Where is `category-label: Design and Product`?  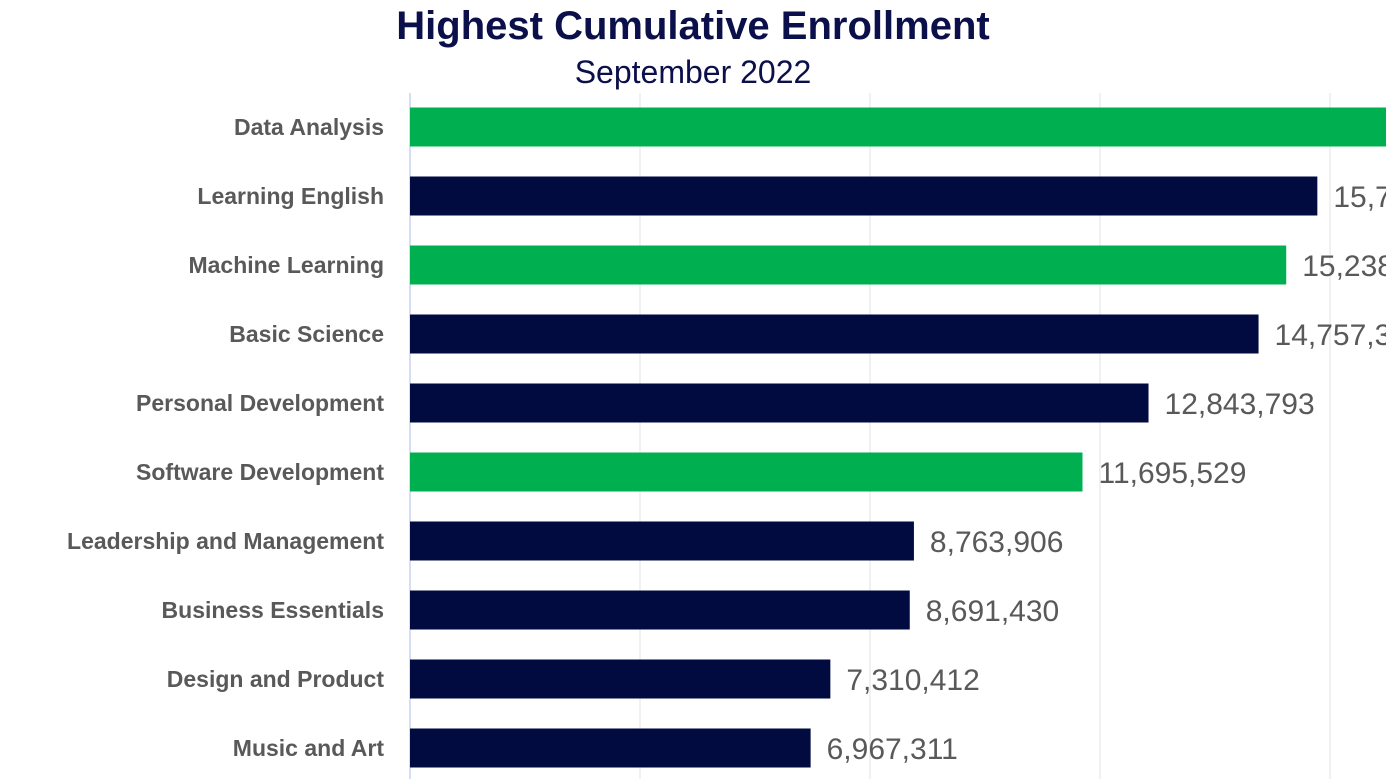
category-label: Design and Product is located at coordinates (276, 679).